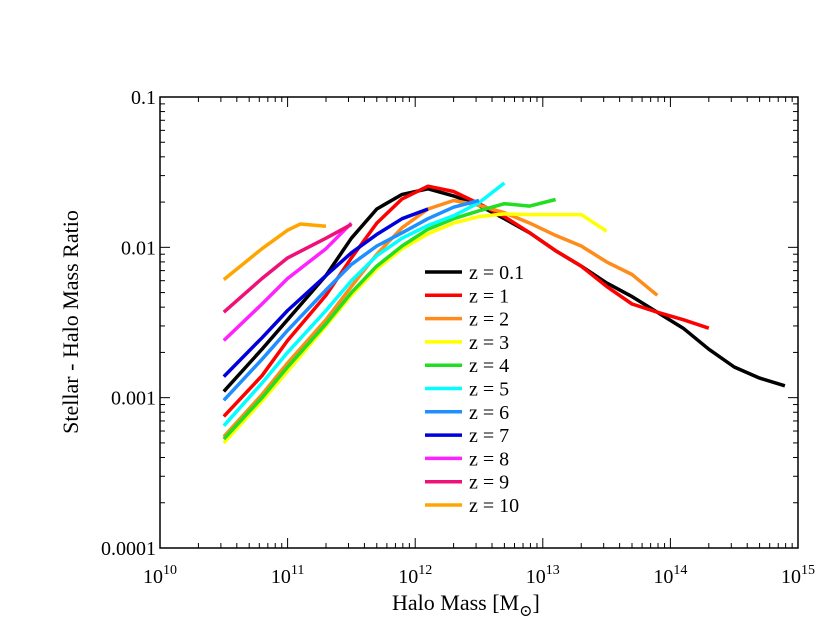  I want to click on legend-label: z = 3, so click(489, 343).